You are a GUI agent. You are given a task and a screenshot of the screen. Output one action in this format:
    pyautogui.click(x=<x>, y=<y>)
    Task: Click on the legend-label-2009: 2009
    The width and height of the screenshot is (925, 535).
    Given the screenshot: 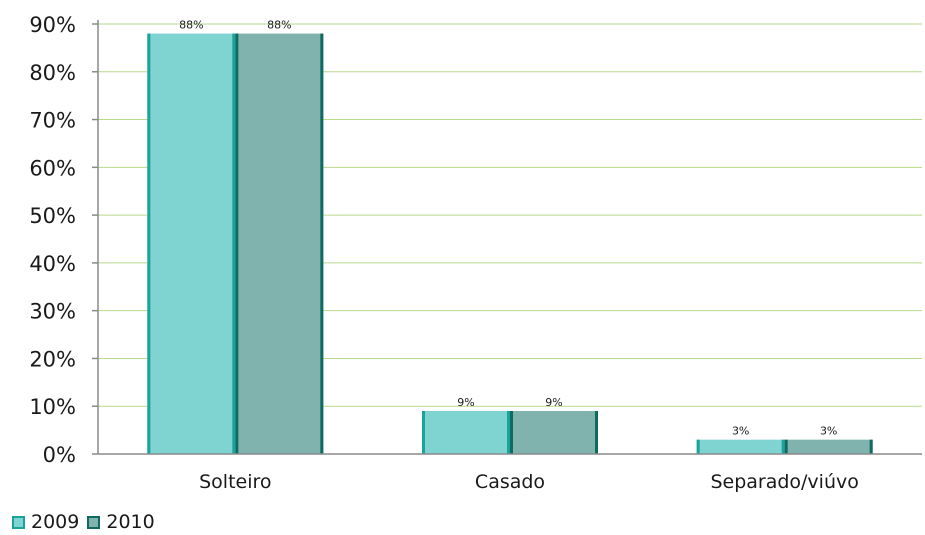 What is the action you would take?
    pyautogui.click(x=55, y=522)
    